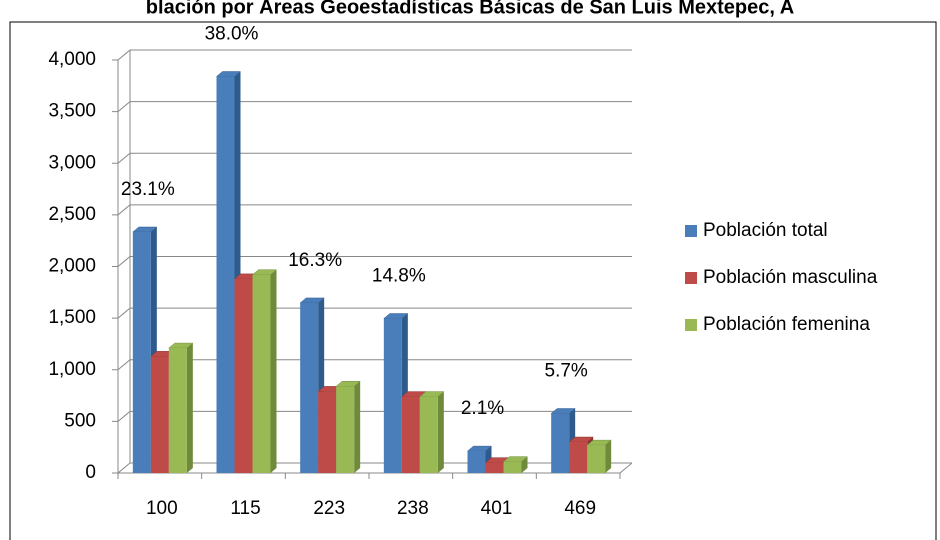 The height and width of the screenshot is (540, 940). What do you see at coordinates (315, 260) in the screenshot?
I see `share-label: 16.3%` at bounding box center [315, 260].